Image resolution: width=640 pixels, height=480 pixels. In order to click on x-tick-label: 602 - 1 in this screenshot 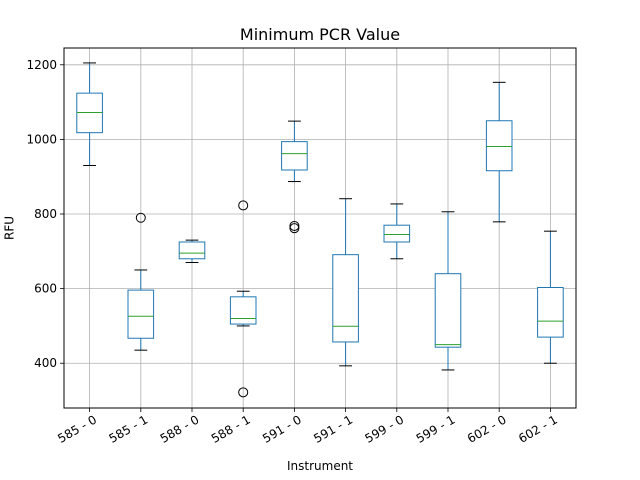, I will do `click(538, 428)`.